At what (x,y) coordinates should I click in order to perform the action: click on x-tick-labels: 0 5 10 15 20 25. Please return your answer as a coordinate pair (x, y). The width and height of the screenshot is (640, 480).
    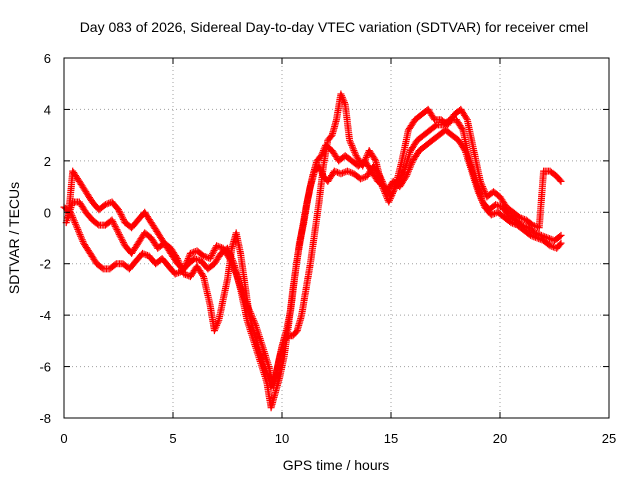
    Looking at the image, I should click on (338, 438).